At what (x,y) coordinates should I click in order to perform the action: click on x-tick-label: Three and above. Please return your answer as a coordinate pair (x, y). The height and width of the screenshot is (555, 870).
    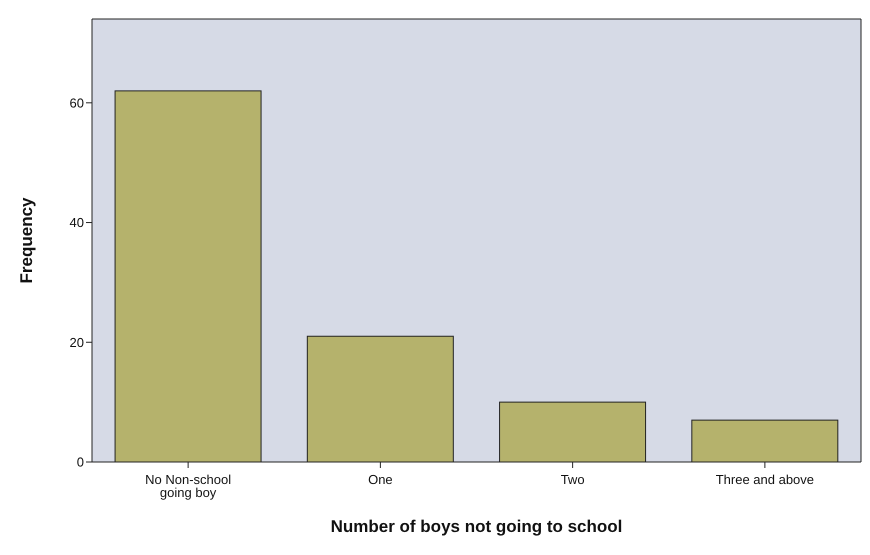
    Looking at the image, I should click on (765, 479).